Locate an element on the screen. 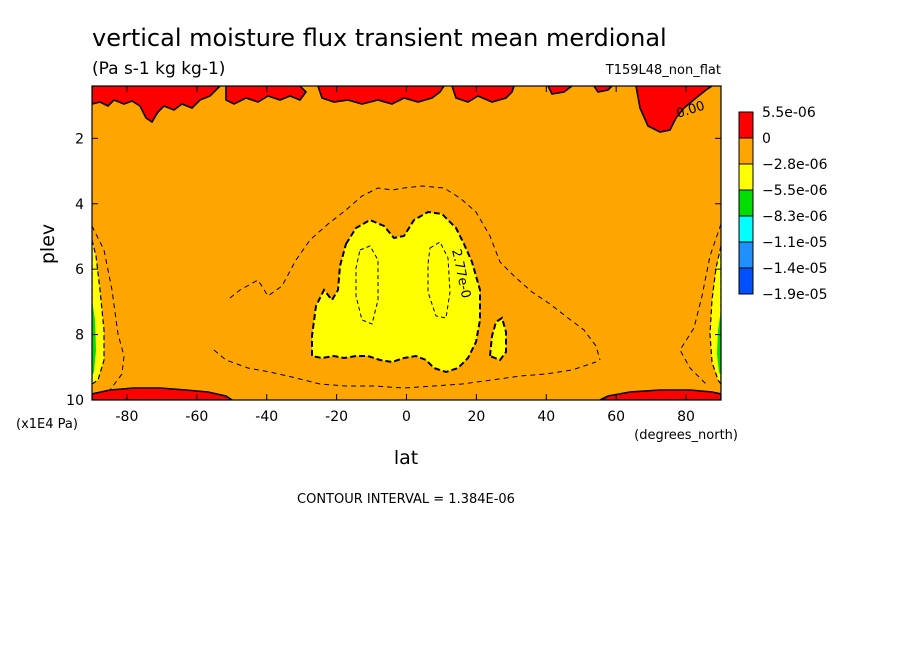 The height and width of the screenshot is (654, 904). field-negative-edge-north-inner is located at coordinates (719, 343).